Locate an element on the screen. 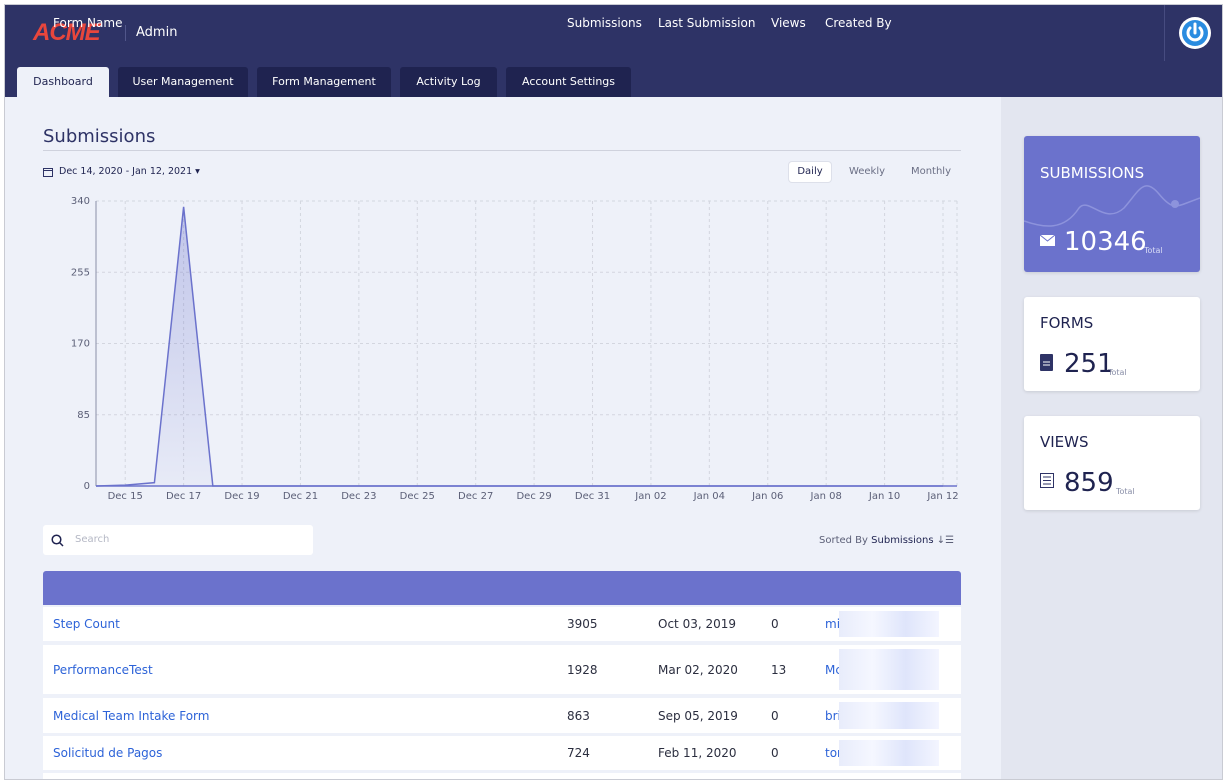 This screenshot has width=1227, height=784. sort-field: Submissions is located at coordinates (902, 540).